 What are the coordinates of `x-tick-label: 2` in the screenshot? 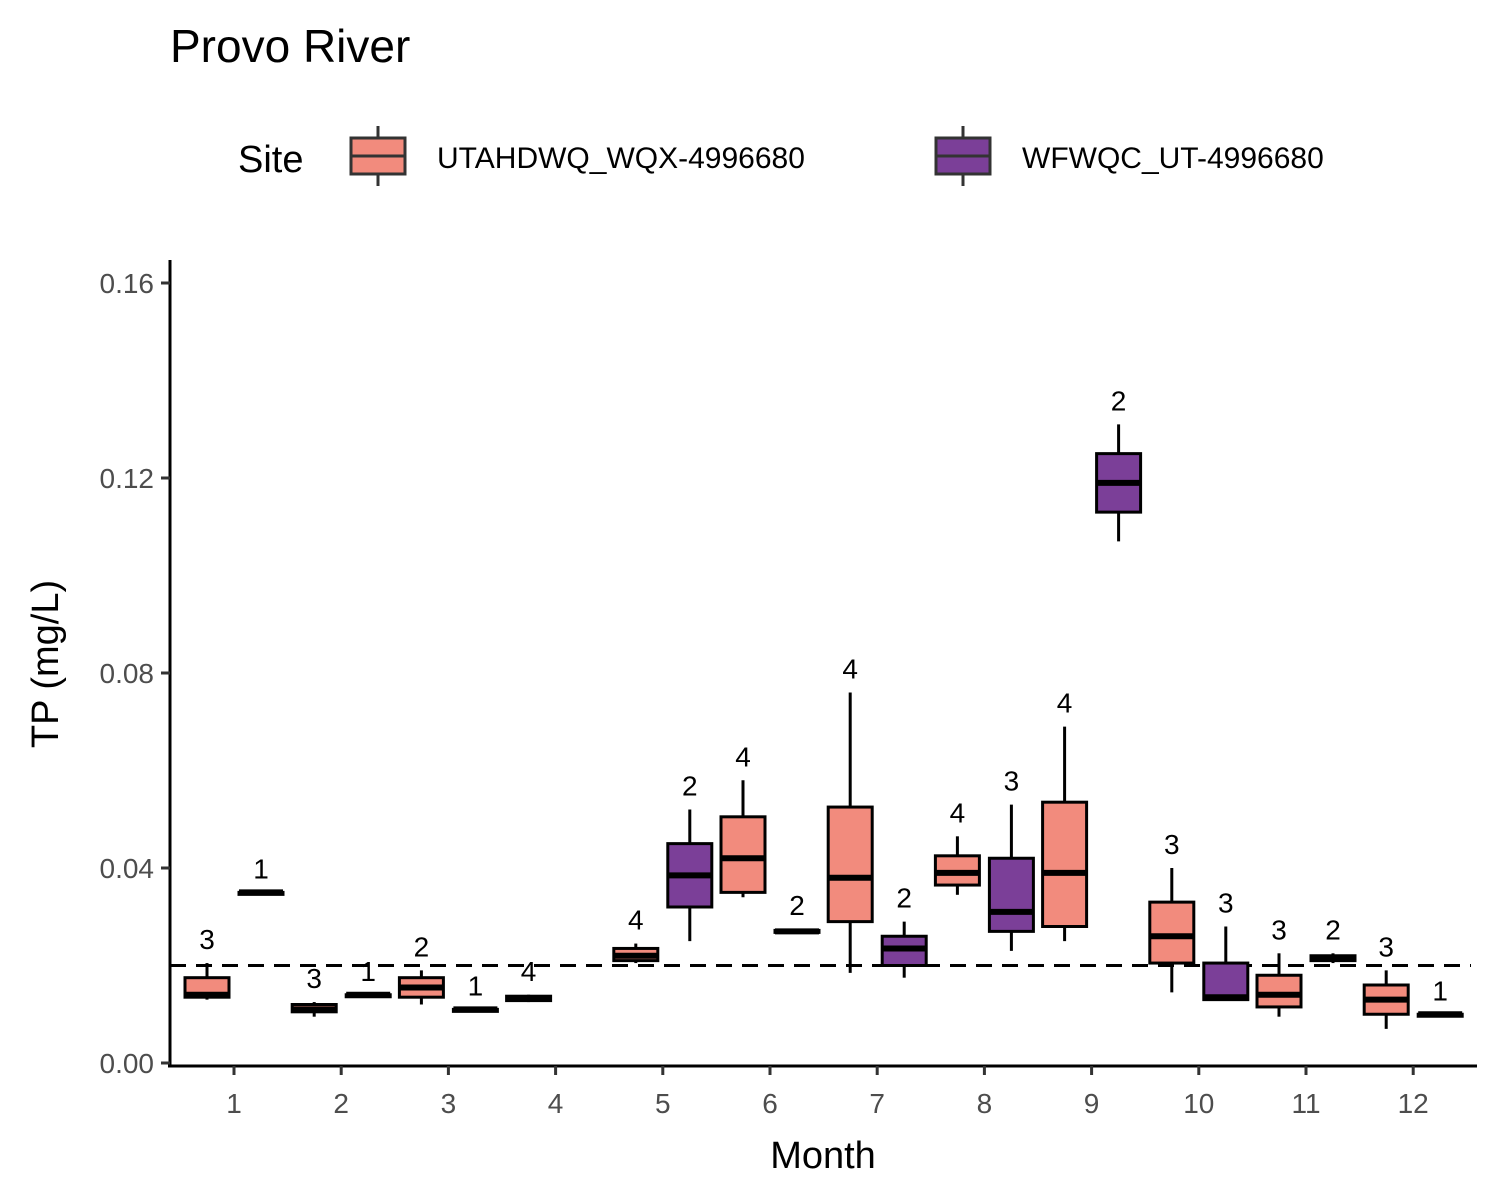 It's located at (341, 1103).